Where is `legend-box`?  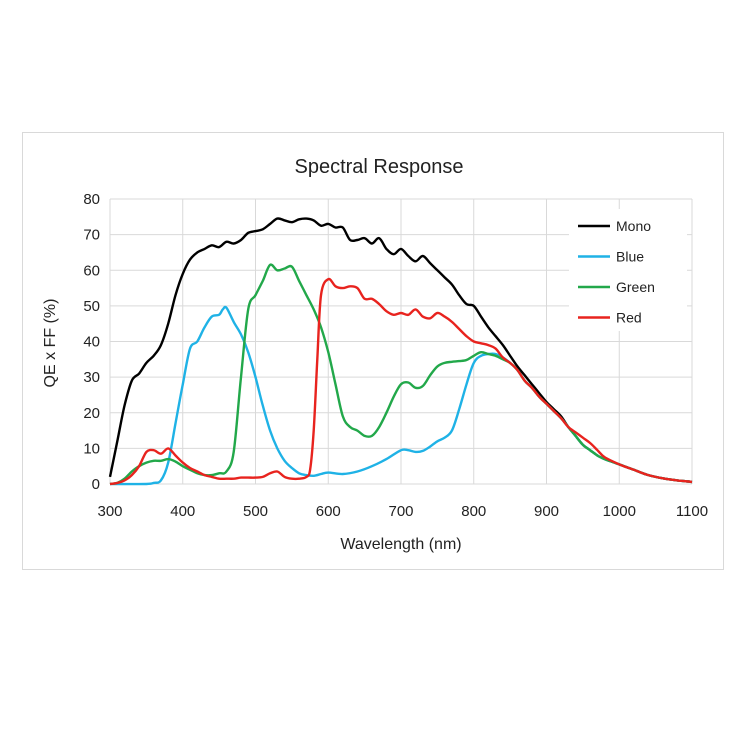
legend-box is located at coordinates (628, 270).